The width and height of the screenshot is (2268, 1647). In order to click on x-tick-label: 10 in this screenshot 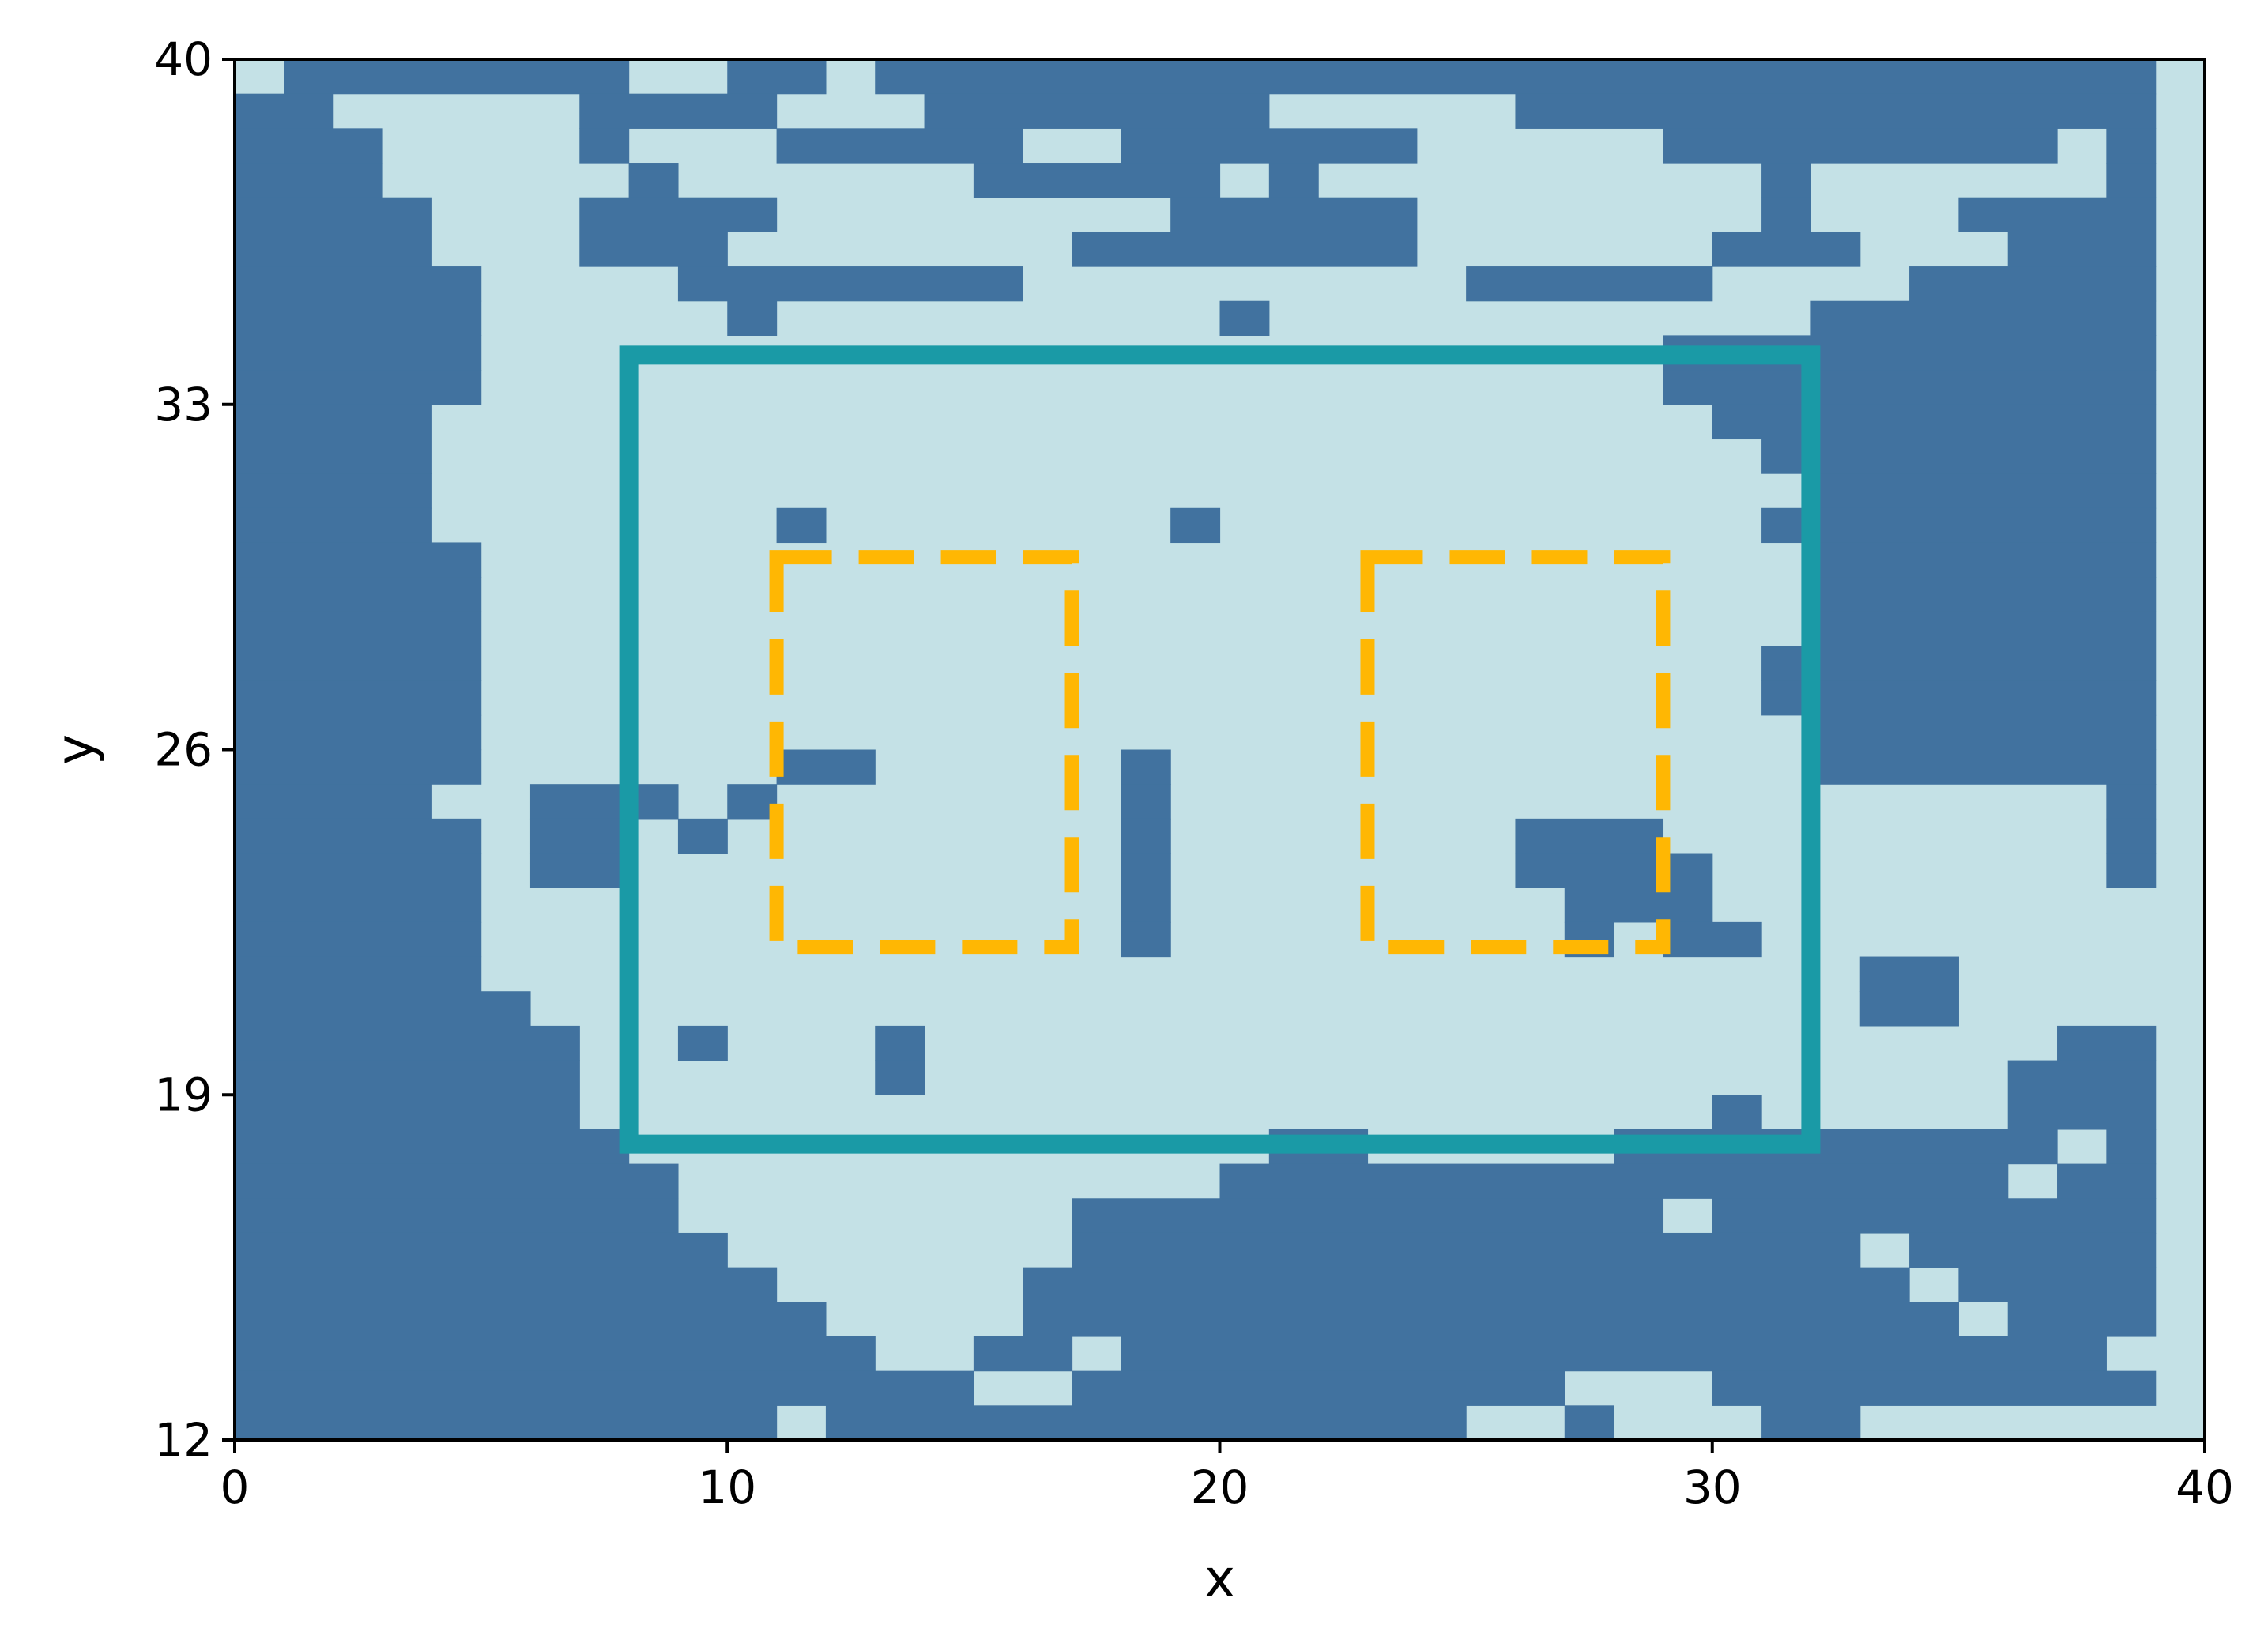, I will do `click(727, 1487)`.